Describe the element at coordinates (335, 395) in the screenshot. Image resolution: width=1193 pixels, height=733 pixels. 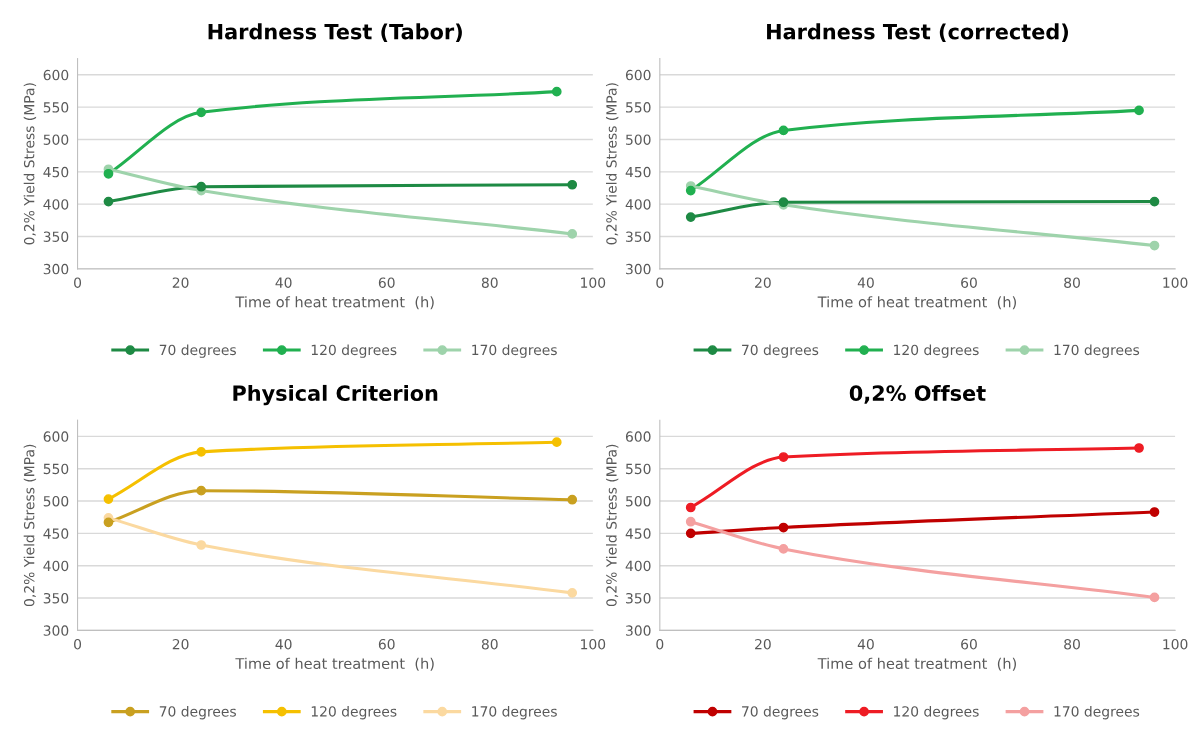
I see `chart-title: Physical Criterion` at that location.